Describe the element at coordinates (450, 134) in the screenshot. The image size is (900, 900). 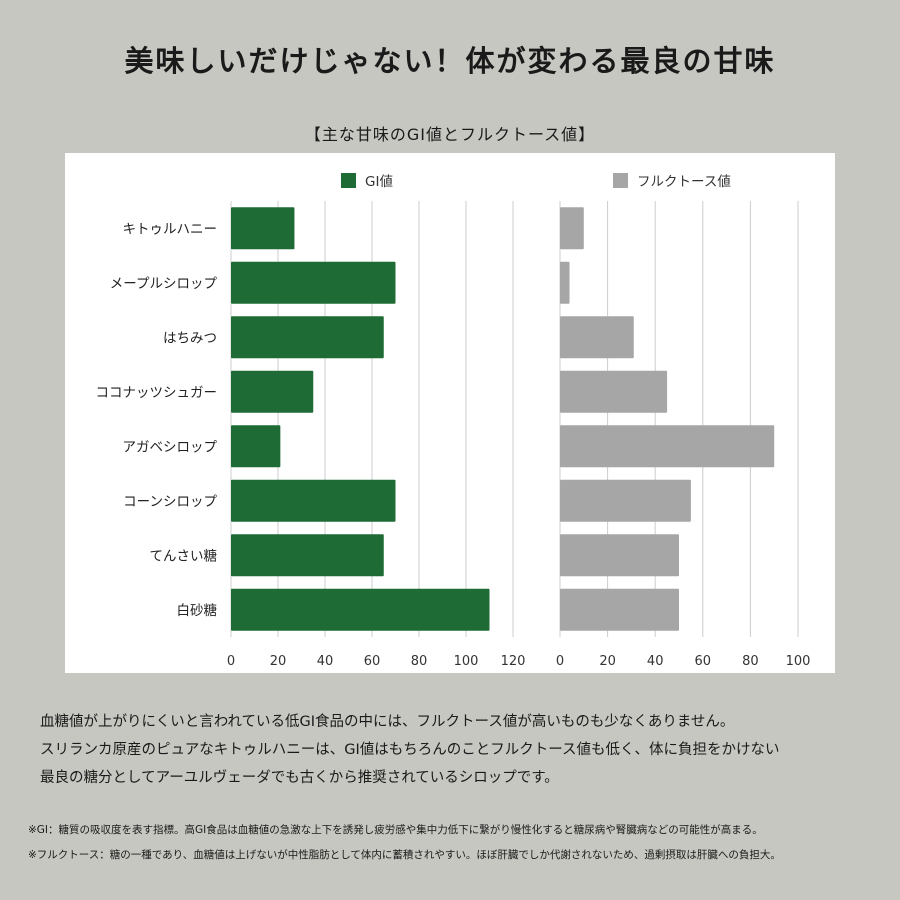
I see `chart-title: 【主な甘味のGI値とフルクトース値】` at that location.